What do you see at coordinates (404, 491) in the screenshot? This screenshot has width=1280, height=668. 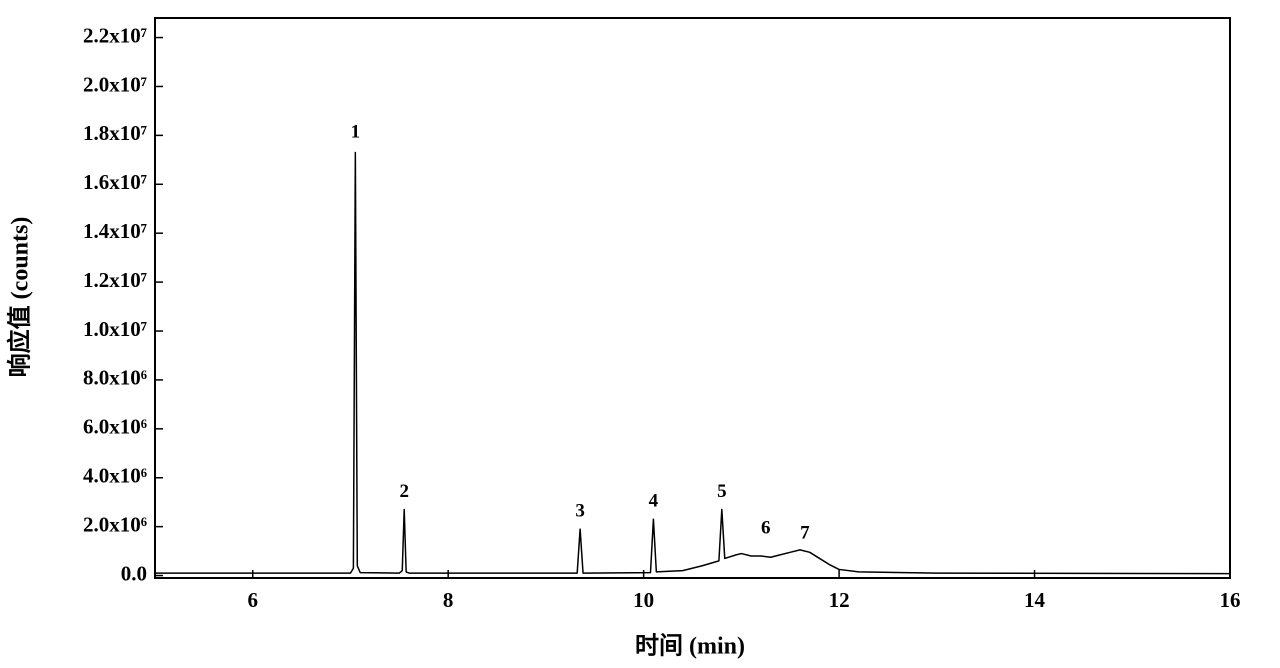 I see `peak-label: 2` at bounding box center [404, 491].